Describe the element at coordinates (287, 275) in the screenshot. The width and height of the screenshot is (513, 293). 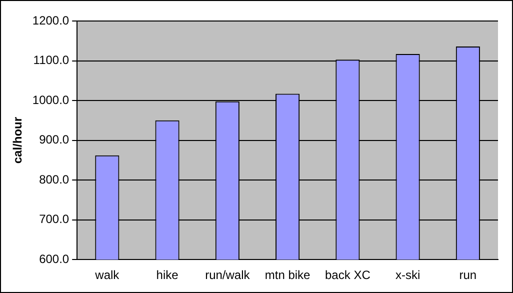
I see `x-tick-label: mtn bike` at that location.